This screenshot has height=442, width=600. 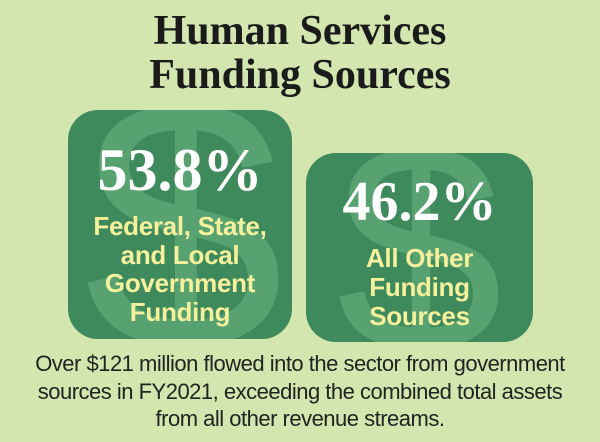 What do you see at coordinates (180, 283) in the screenshot?
I see `label-line: Government` at bounding box center [180, 283].